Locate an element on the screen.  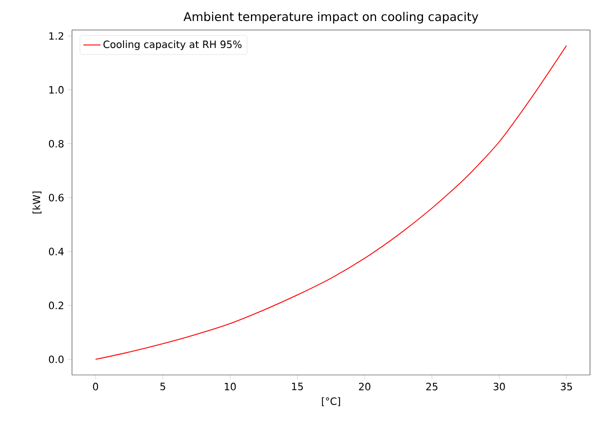
y-tick-label: 1.2 is located at coordinates (56, 36).